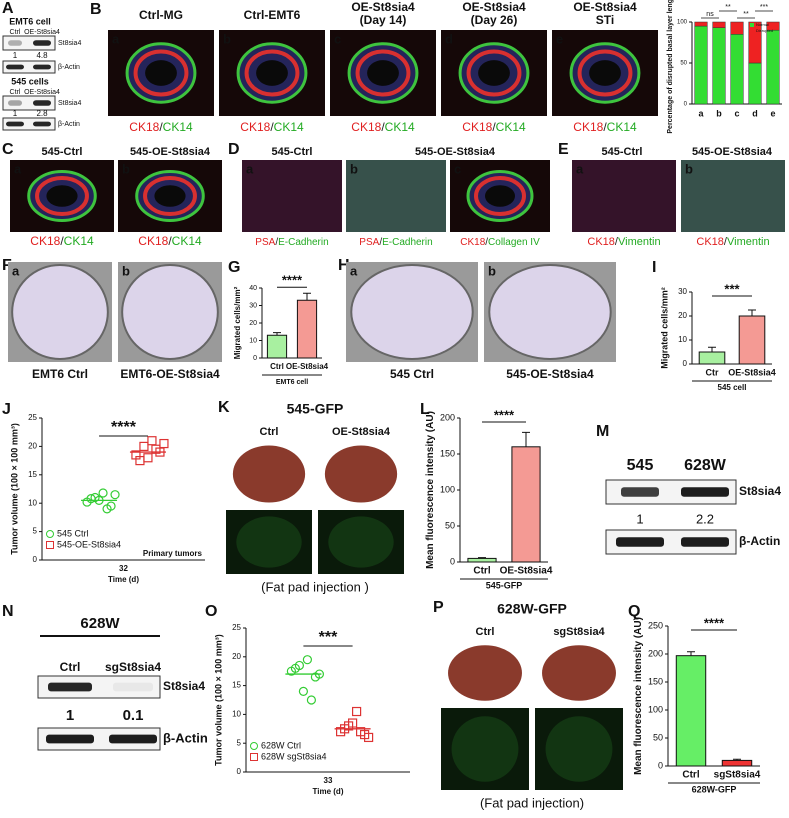 This screenshot has height=818, width=789. I want to click on label: 2.2, so click(705, 518).